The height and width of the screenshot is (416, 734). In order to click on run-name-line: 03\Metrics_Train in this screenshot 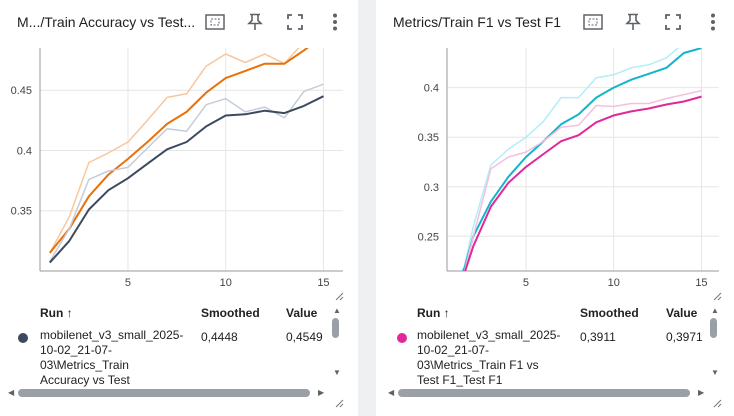, I will do `click(84, 365)`.